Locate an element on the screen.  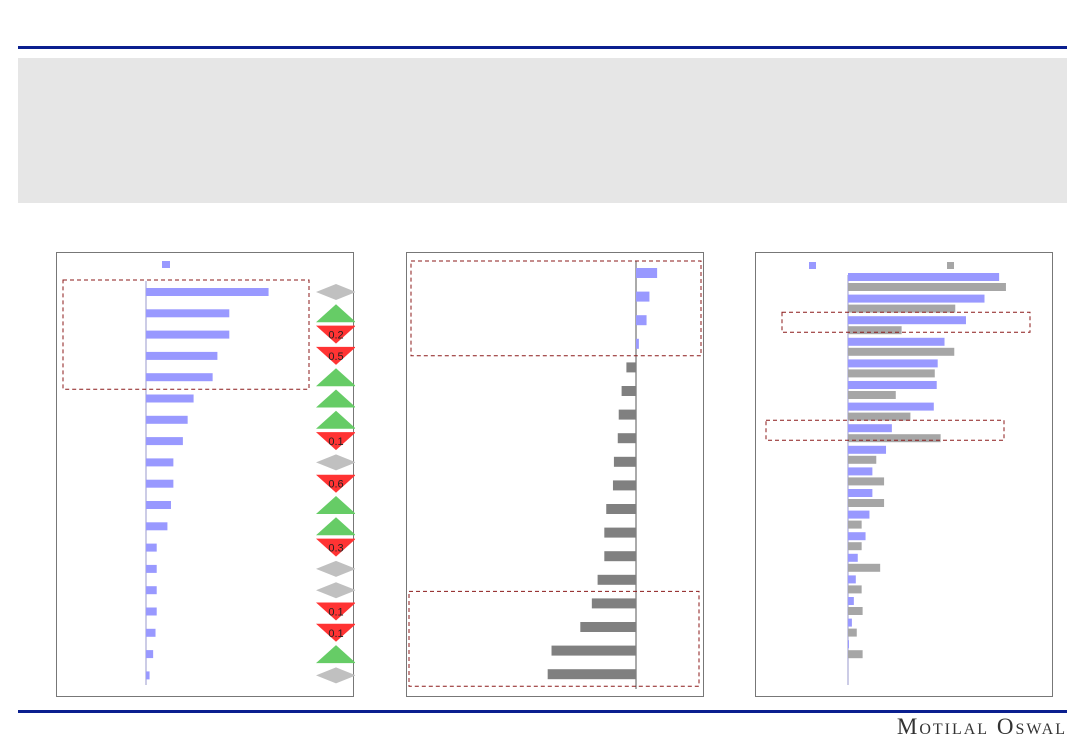
change-value-label: 0.6 is located at coordinates (335, 485).